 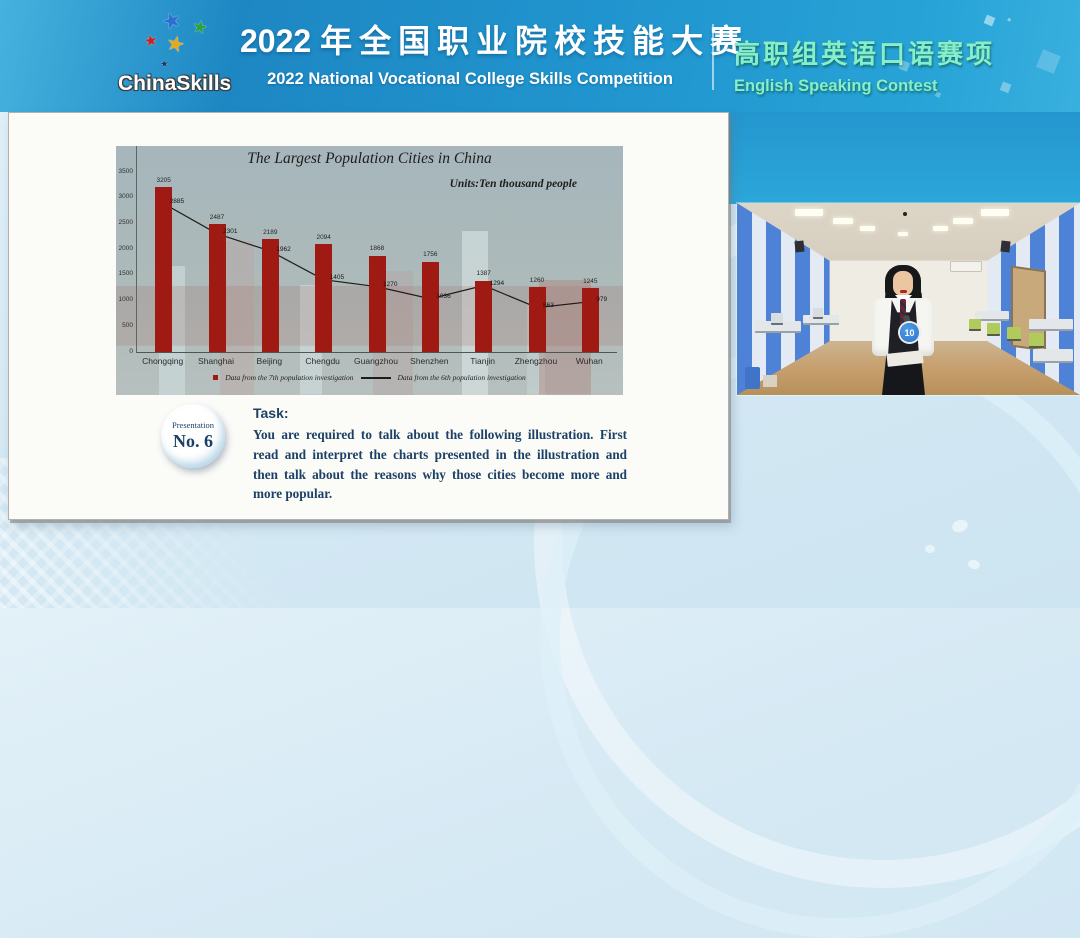 I want to click on bar-Shenzhen, so click(x=430, y=306).